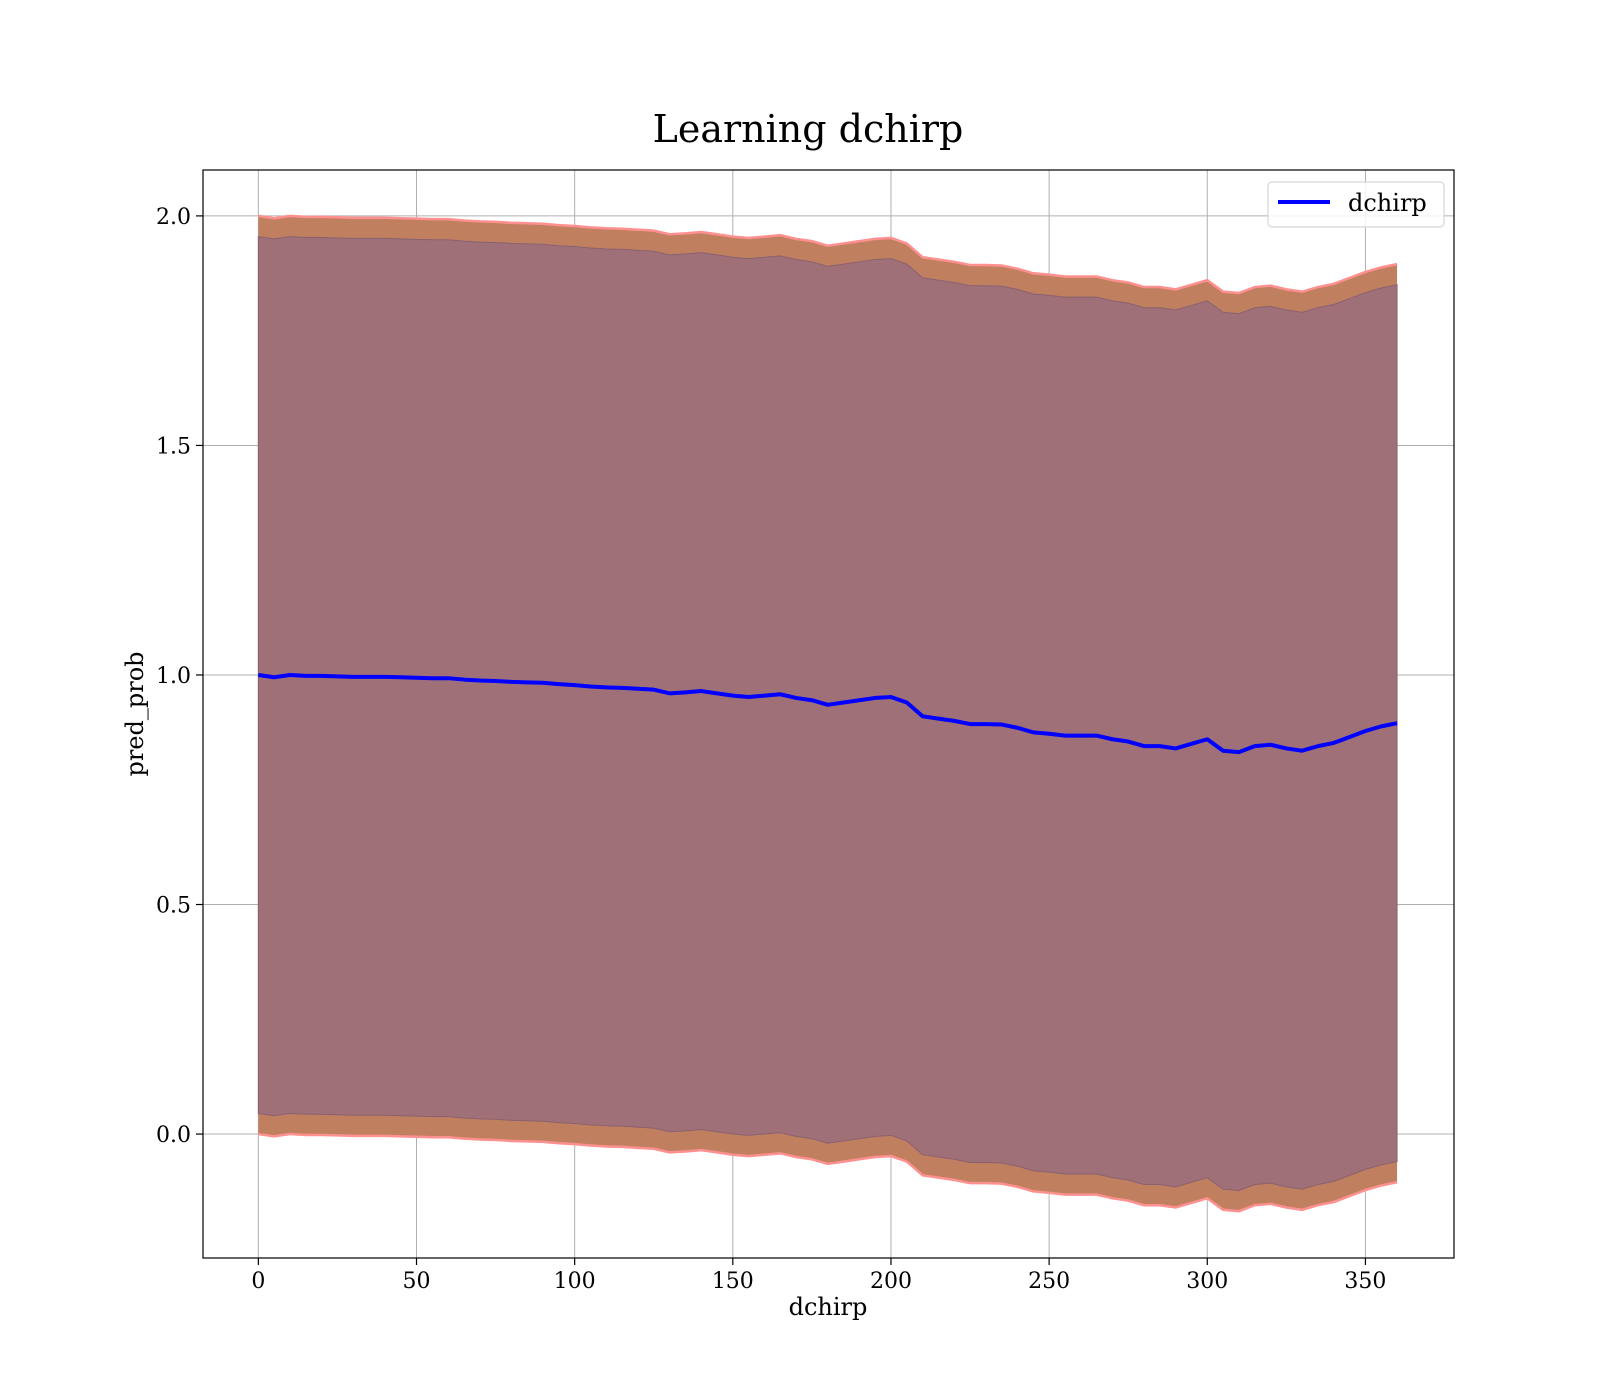 Image resolution: width=1600 pixels, height=1400 pixels. What do you see at coordinates (828, 1172) in the screenshot?
I see `outer-band-lower-edge` at bounding box center [828, 1172].